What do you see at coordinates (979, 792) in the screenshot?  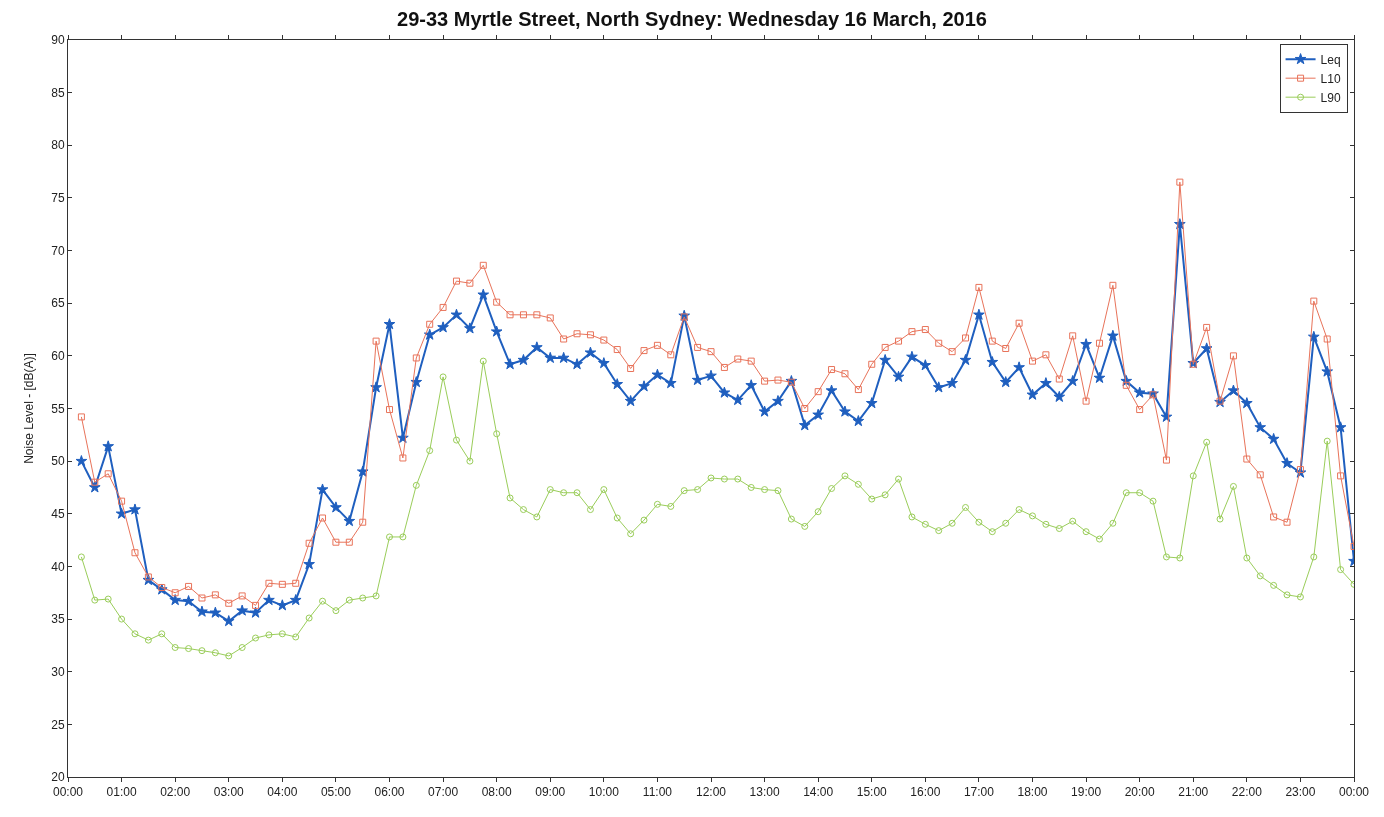 I see `x-tick-label: 17:00` at bounding box center [979, 792].